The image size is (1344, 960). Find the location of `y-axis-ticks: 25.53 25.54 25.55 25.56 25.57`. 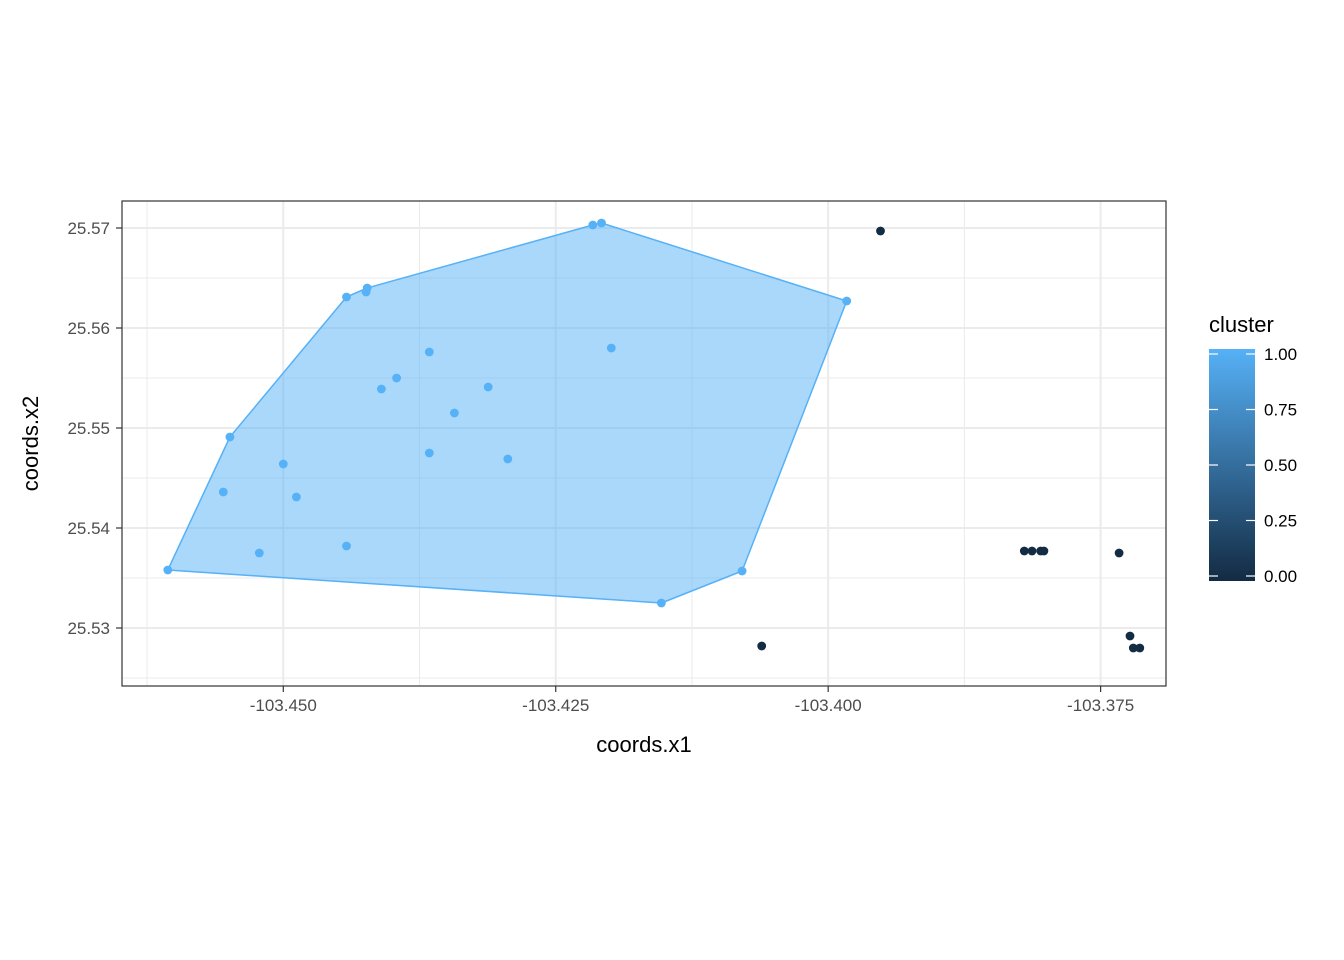

y-axis-ticks: 25.53 25.54 25.55 25.56 25.57 is located at coordinates (94, 428).